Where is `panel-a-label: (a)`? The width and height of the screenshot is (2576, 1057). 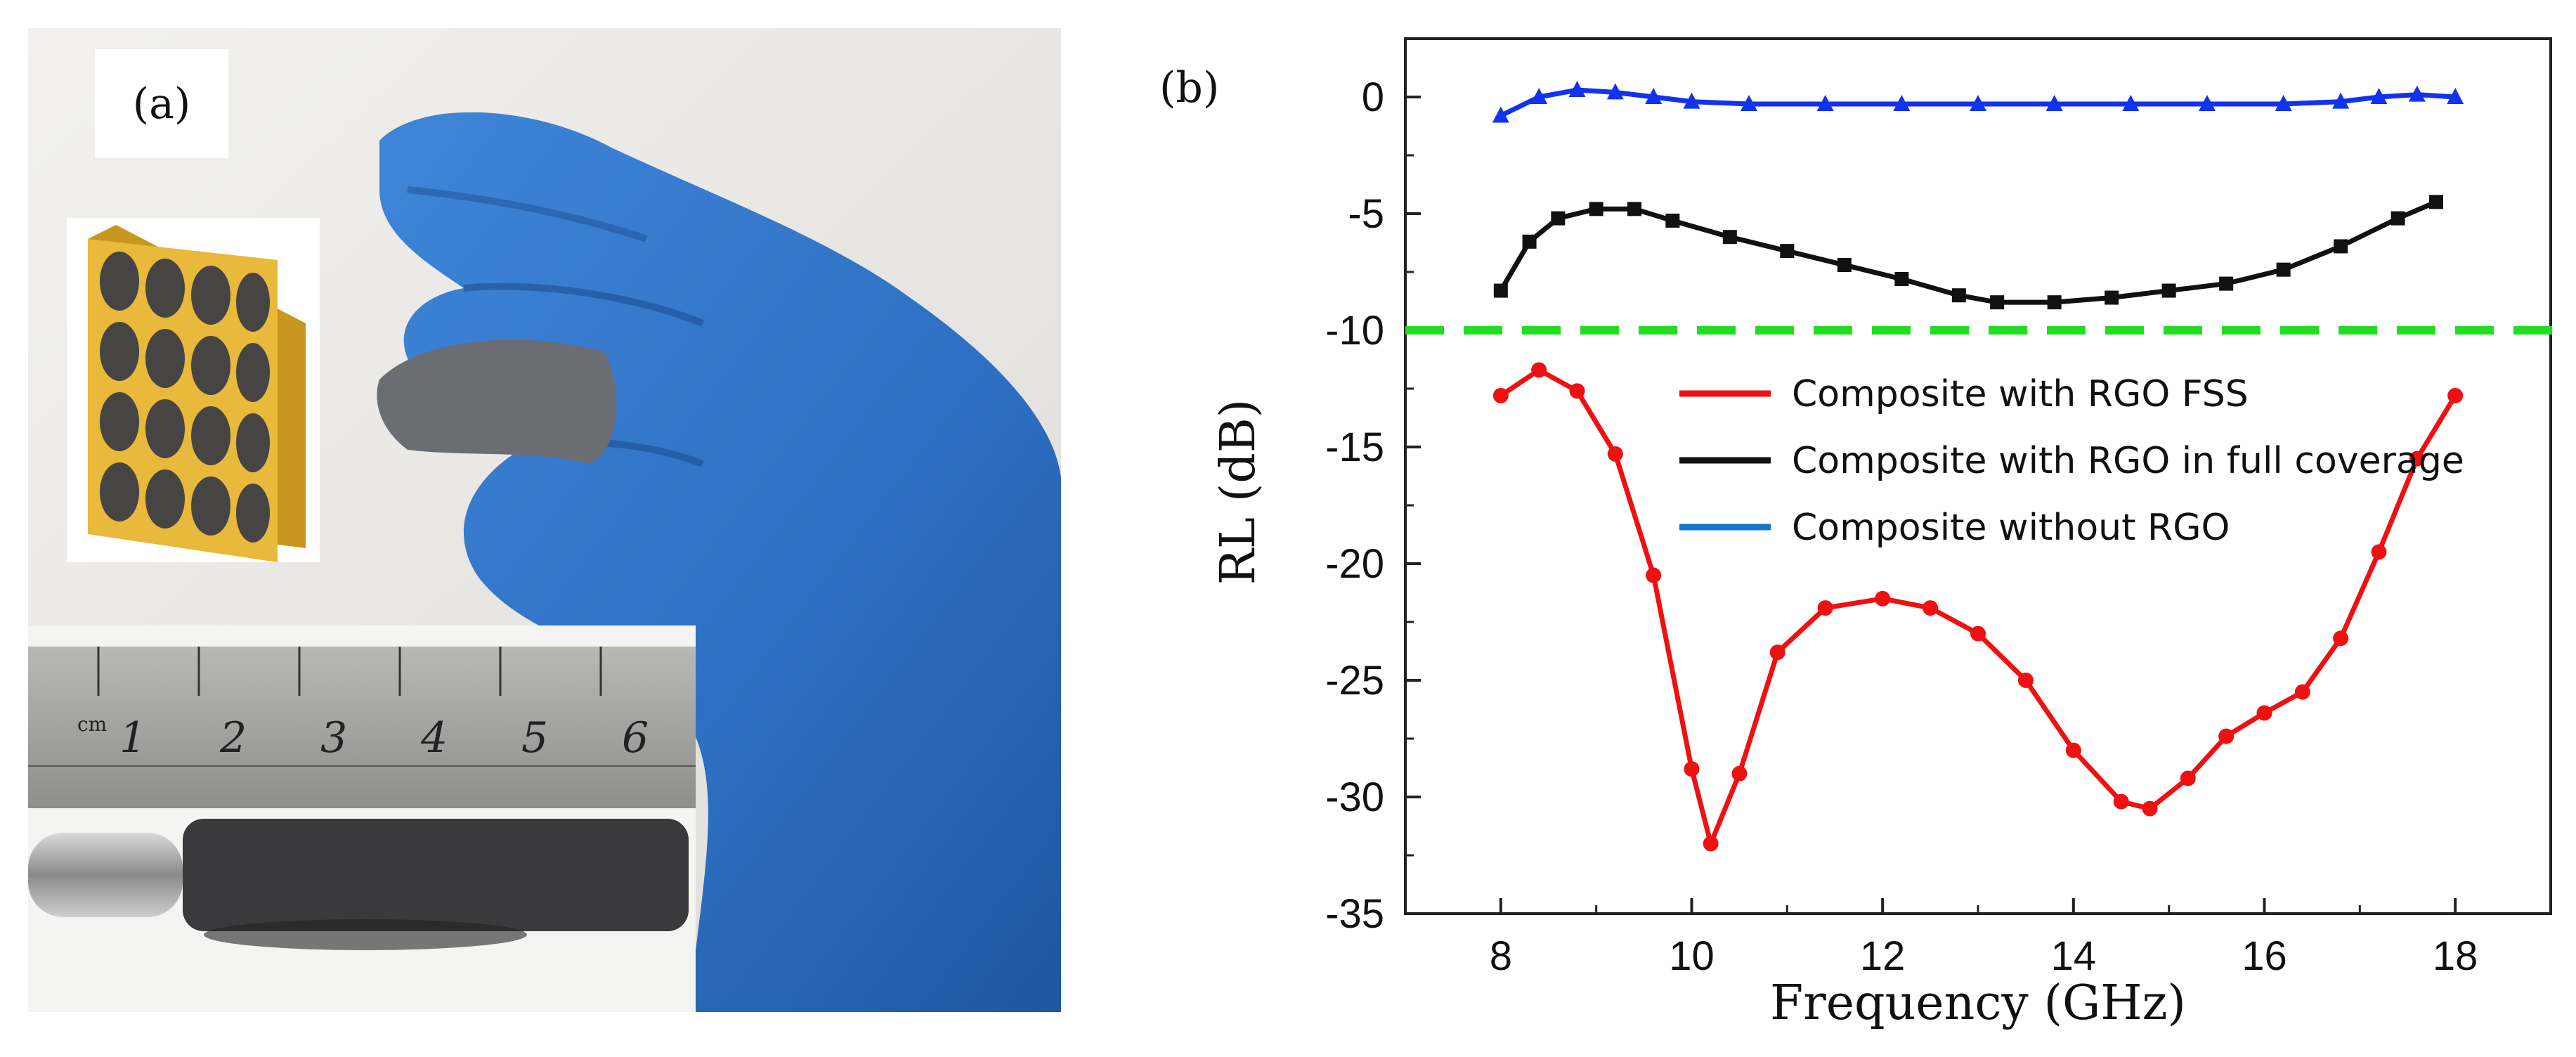
panel-a-label: (a) is located at coordinates (162, 104).